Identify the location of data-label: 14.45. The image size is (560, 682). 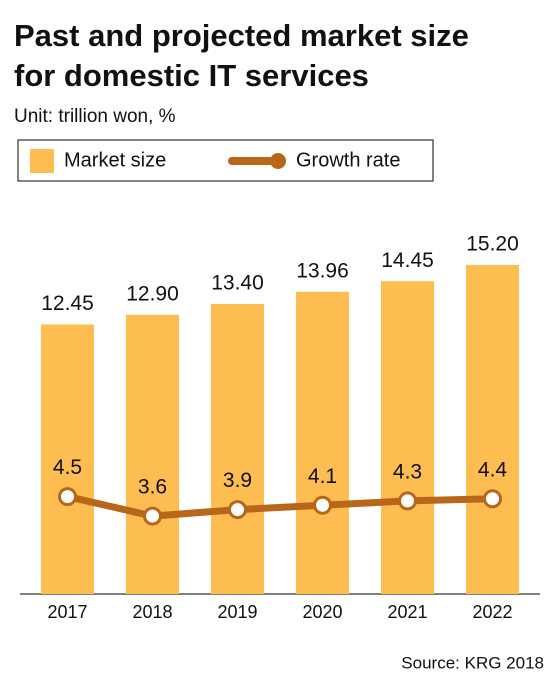
(407, 260).